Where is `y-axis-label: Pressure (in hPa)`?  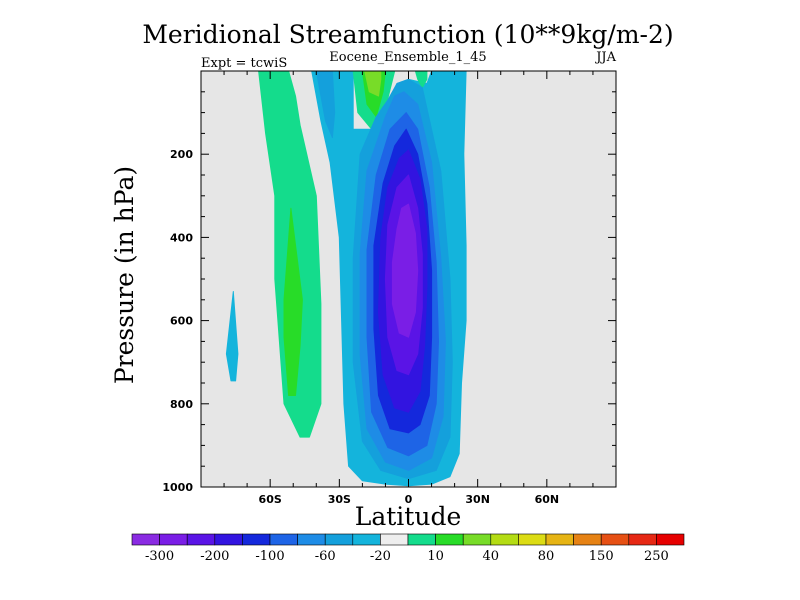
y-axis-label: Pressure (in hPa) is located at coordinates (124, 275).